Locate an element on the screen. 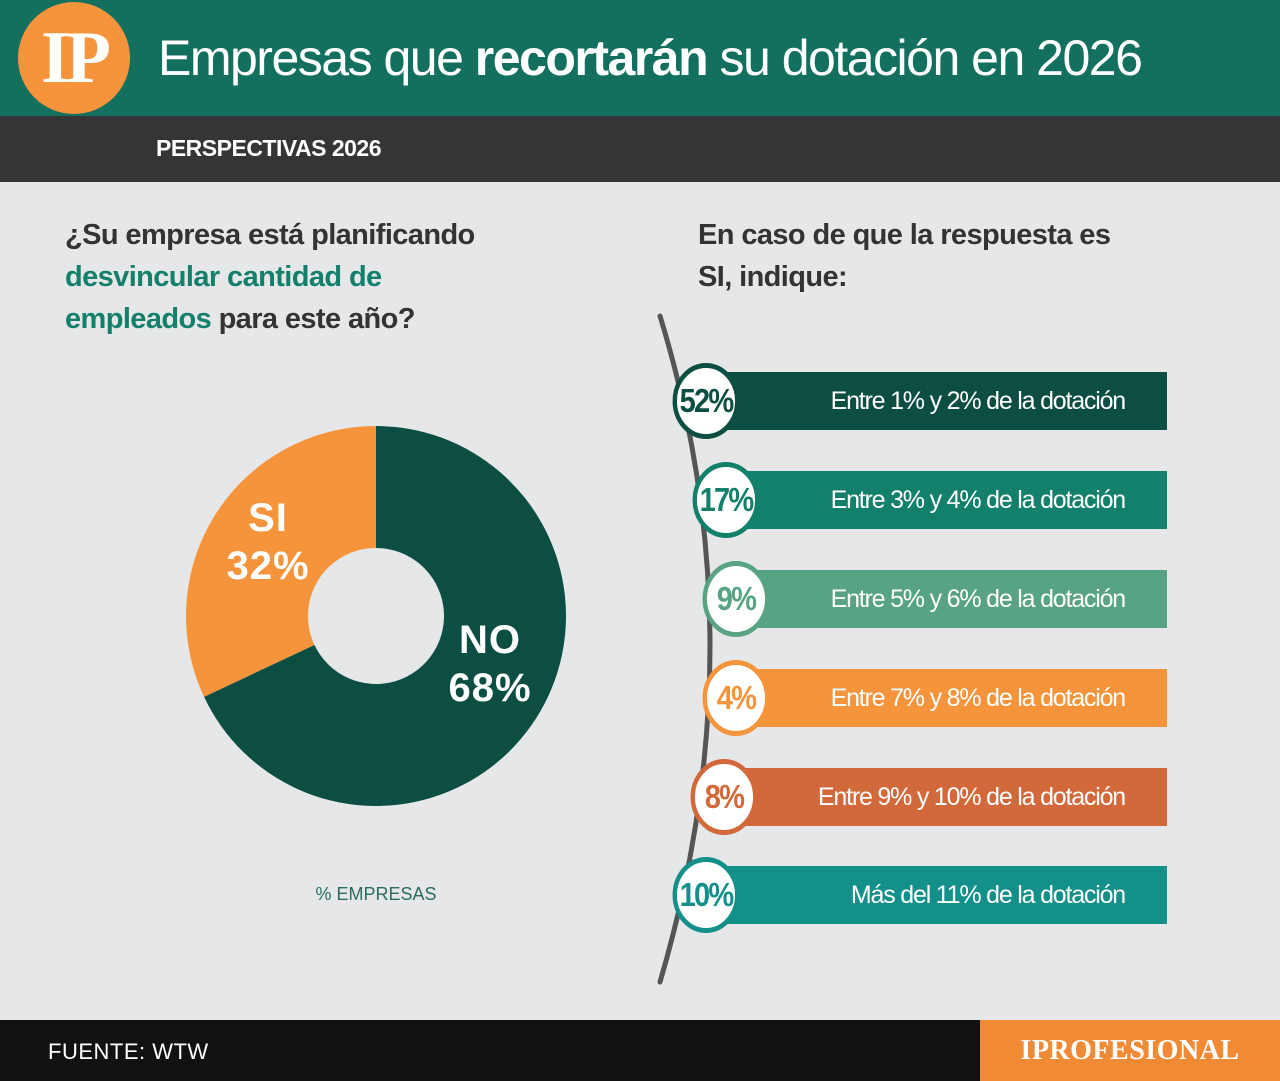 This screenshot has width=1280, height=1081. donut-slice-no is located at coordinates (385, 616).